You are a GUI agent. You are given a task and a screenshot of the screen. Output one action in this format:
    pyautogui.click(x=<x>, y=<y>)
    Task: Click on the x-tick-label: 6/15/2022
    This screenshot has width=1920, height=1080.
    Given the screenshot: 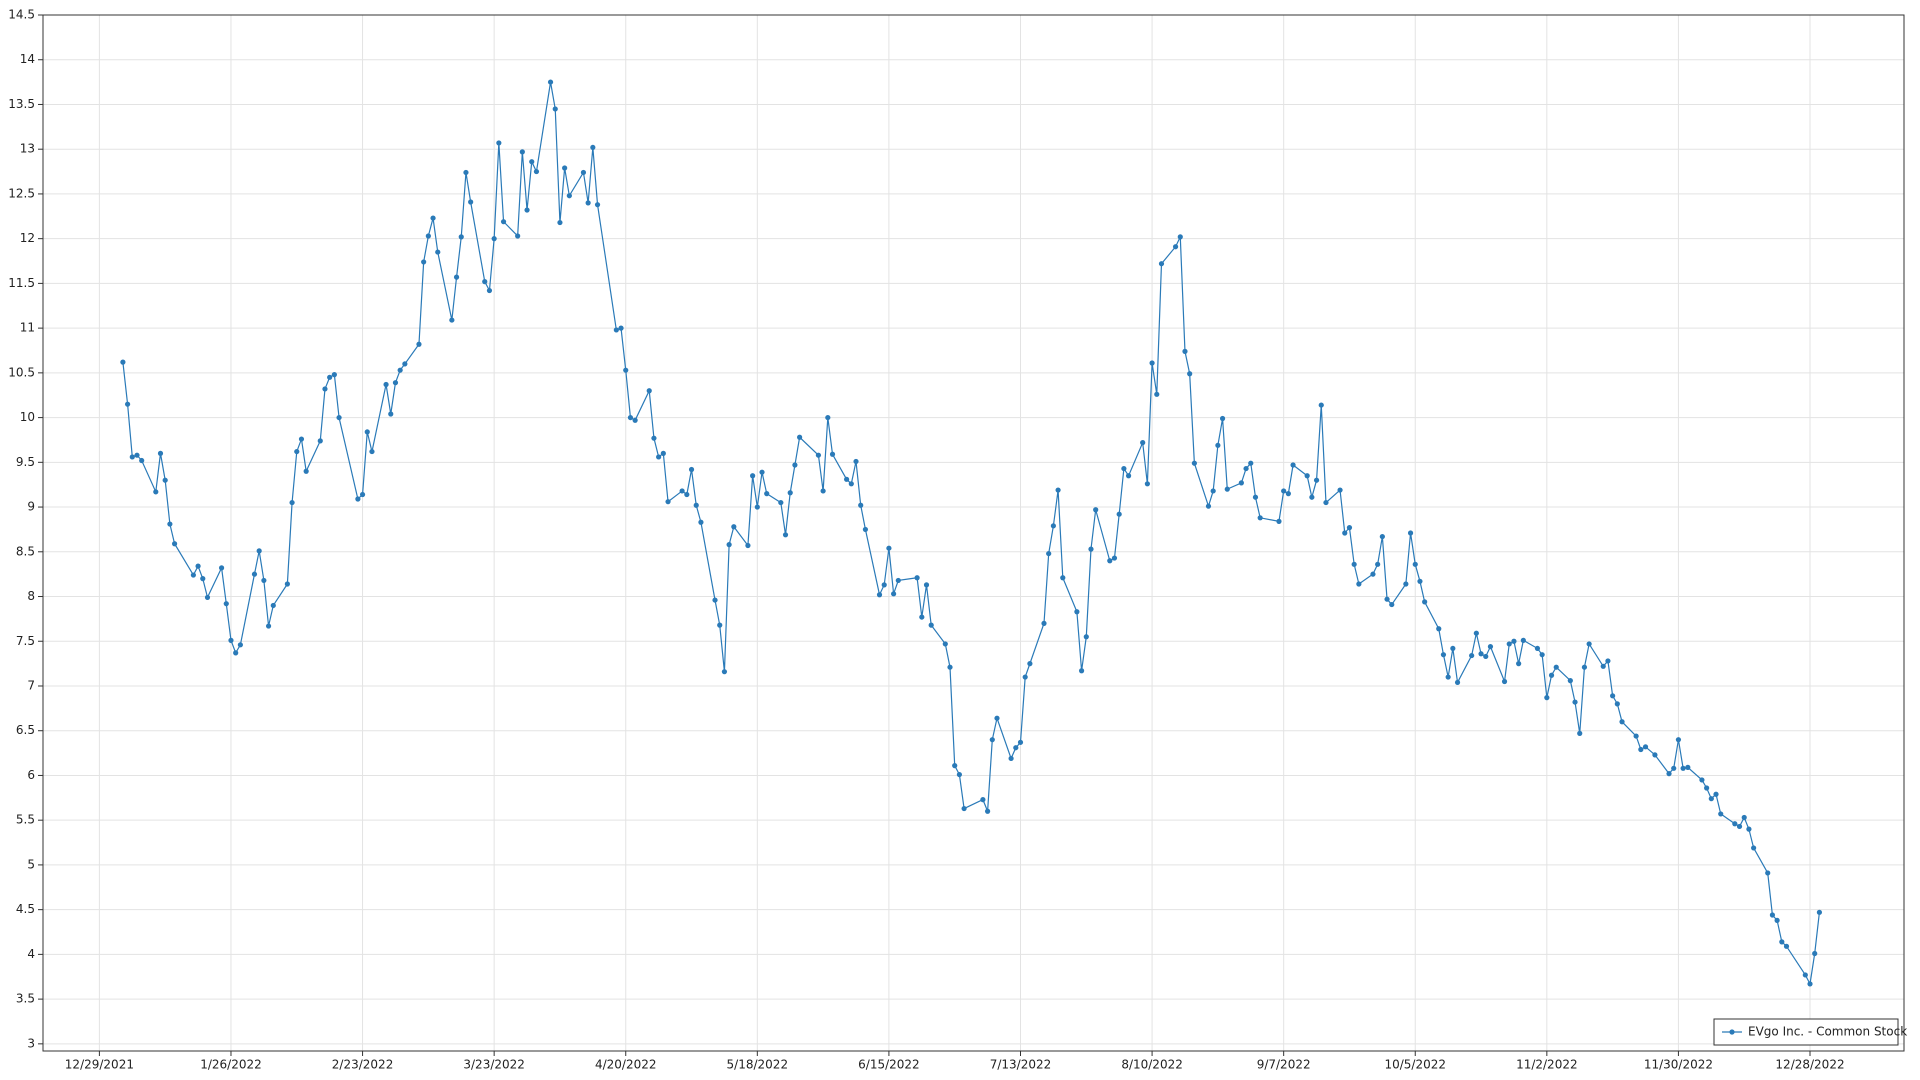 What is the action you would take?
    pyautogui.click(x=889, y=1065)
    